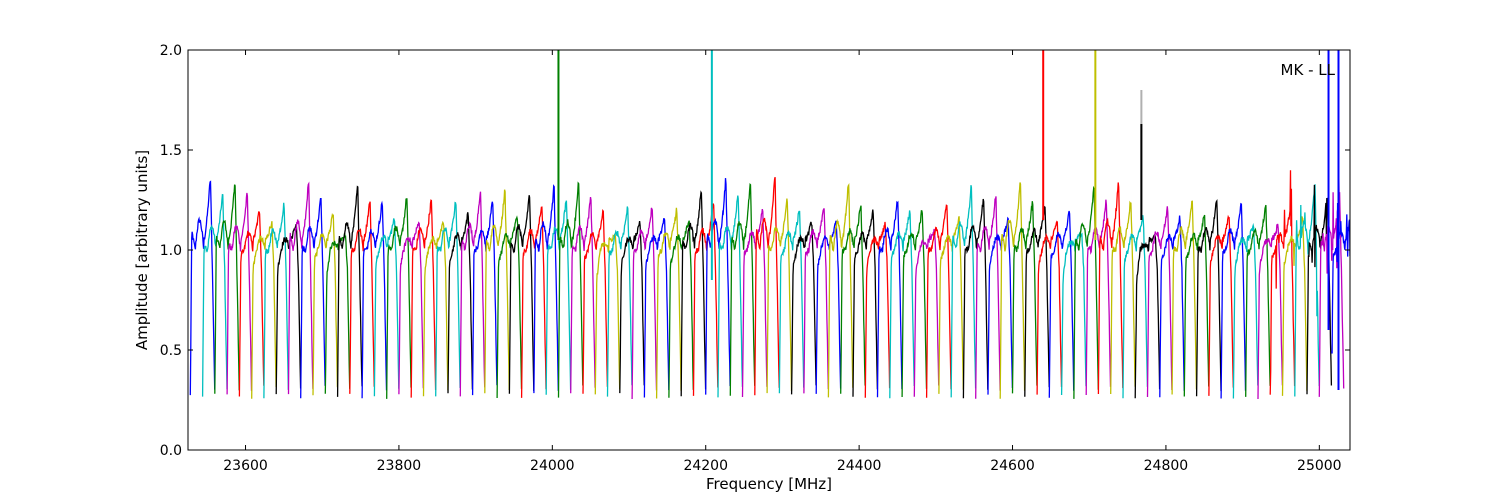  I want to click on y-tick-label: 0.0, so click(171, 451).